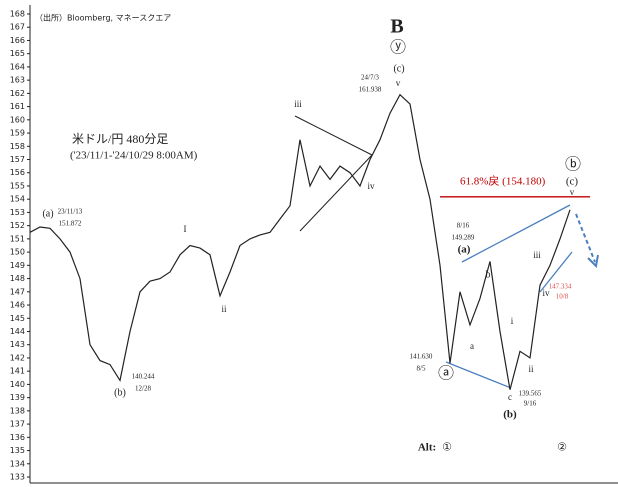 This screenshot has width=618, height=487. Describe the element at coordinates (17, 212) in the screenshot. I see `y-tick-label: 153` at that location.